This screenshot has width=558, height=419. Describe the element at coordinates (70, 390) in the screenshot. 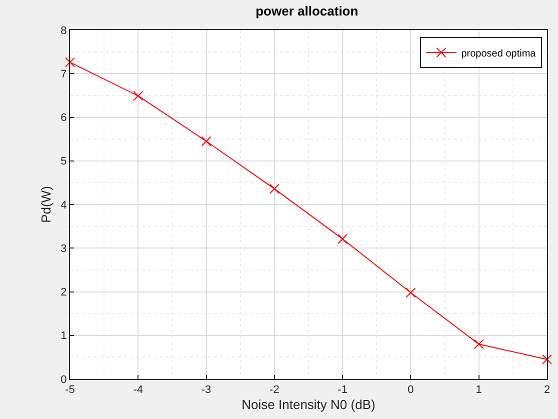

I see `x-tick-label: -5` at that location.